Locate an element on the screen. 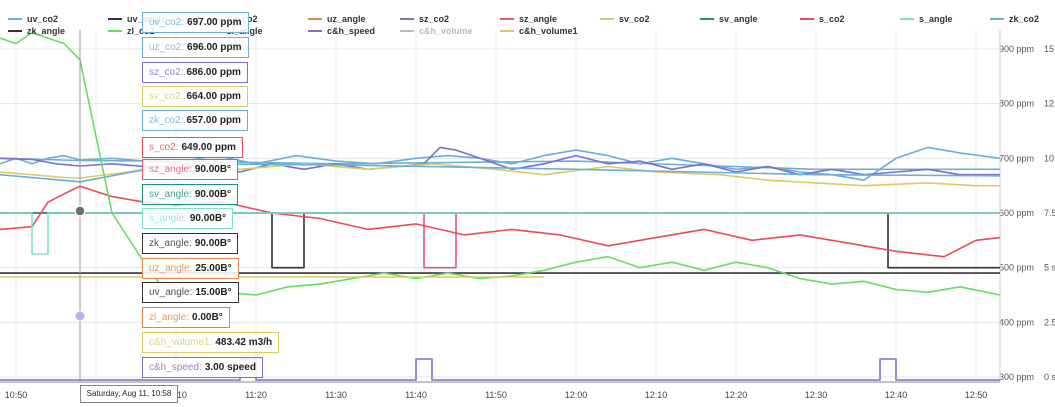 This screenshot has width=1055, height=407. legend-label: s_angle is located at coordinates (936, 19).